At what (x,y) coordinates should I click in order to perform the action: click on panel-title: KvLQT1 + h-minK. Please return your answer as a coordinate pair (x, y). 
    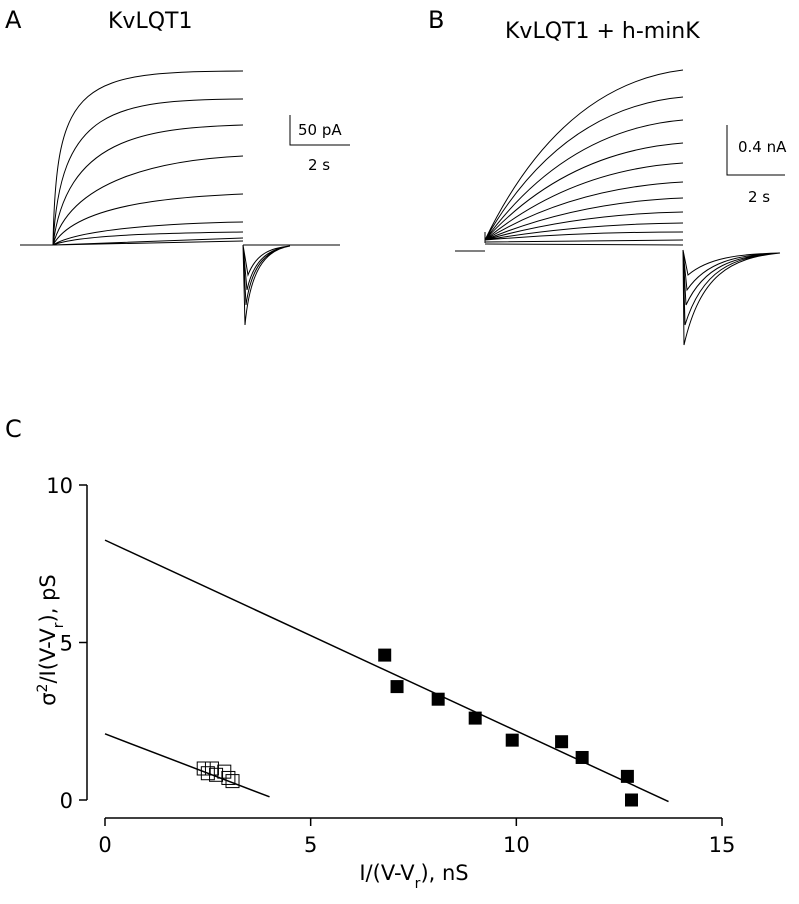
    Looking at the image, I should click on (602, 31).